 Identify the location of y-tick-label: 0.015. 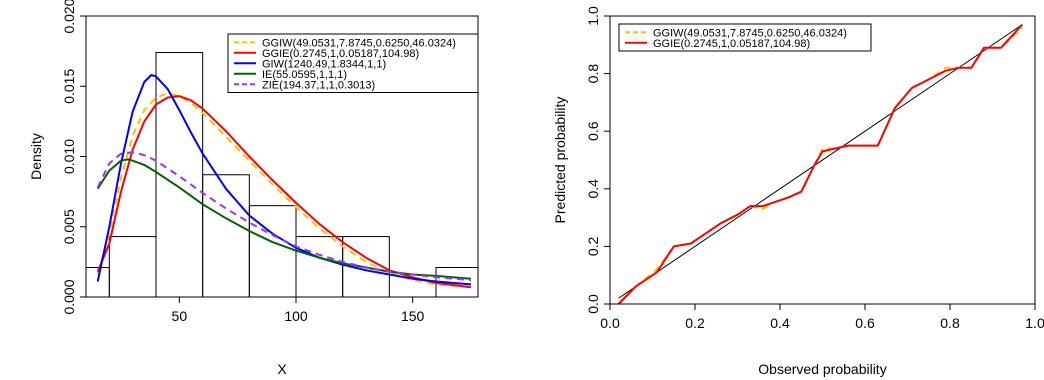
(69, 86).